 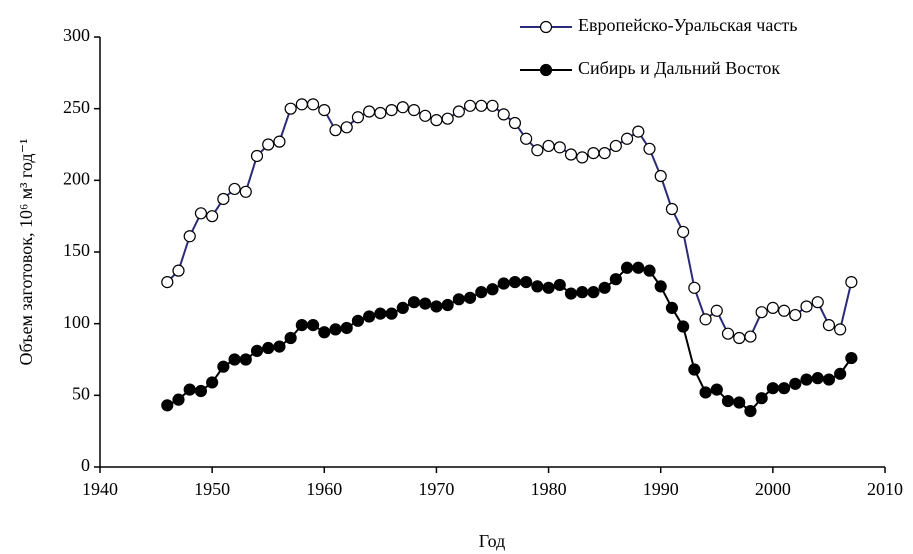 I want to click on x-tick-label: 1990, so click(x=661, y=489).